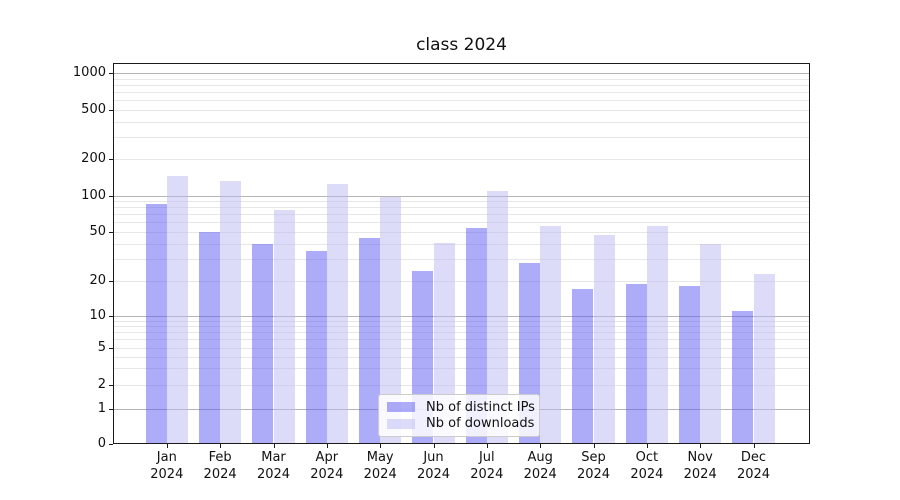  What do you see at coordinates (480, 407) in the screenshot?
I see `legend-label-distinct-ips: Nb of distinct IPs` at bounding box center [480, 407].